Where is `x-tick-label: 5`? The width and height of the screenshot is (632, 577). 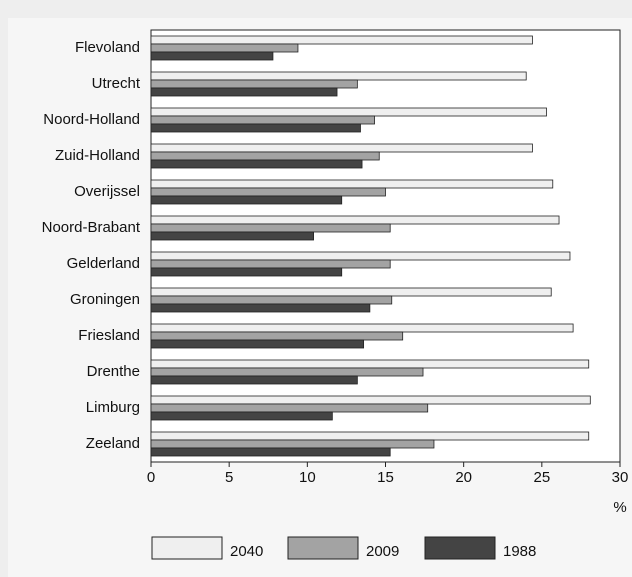 x-tick-label: 5 is located at coordinates (229, 477).